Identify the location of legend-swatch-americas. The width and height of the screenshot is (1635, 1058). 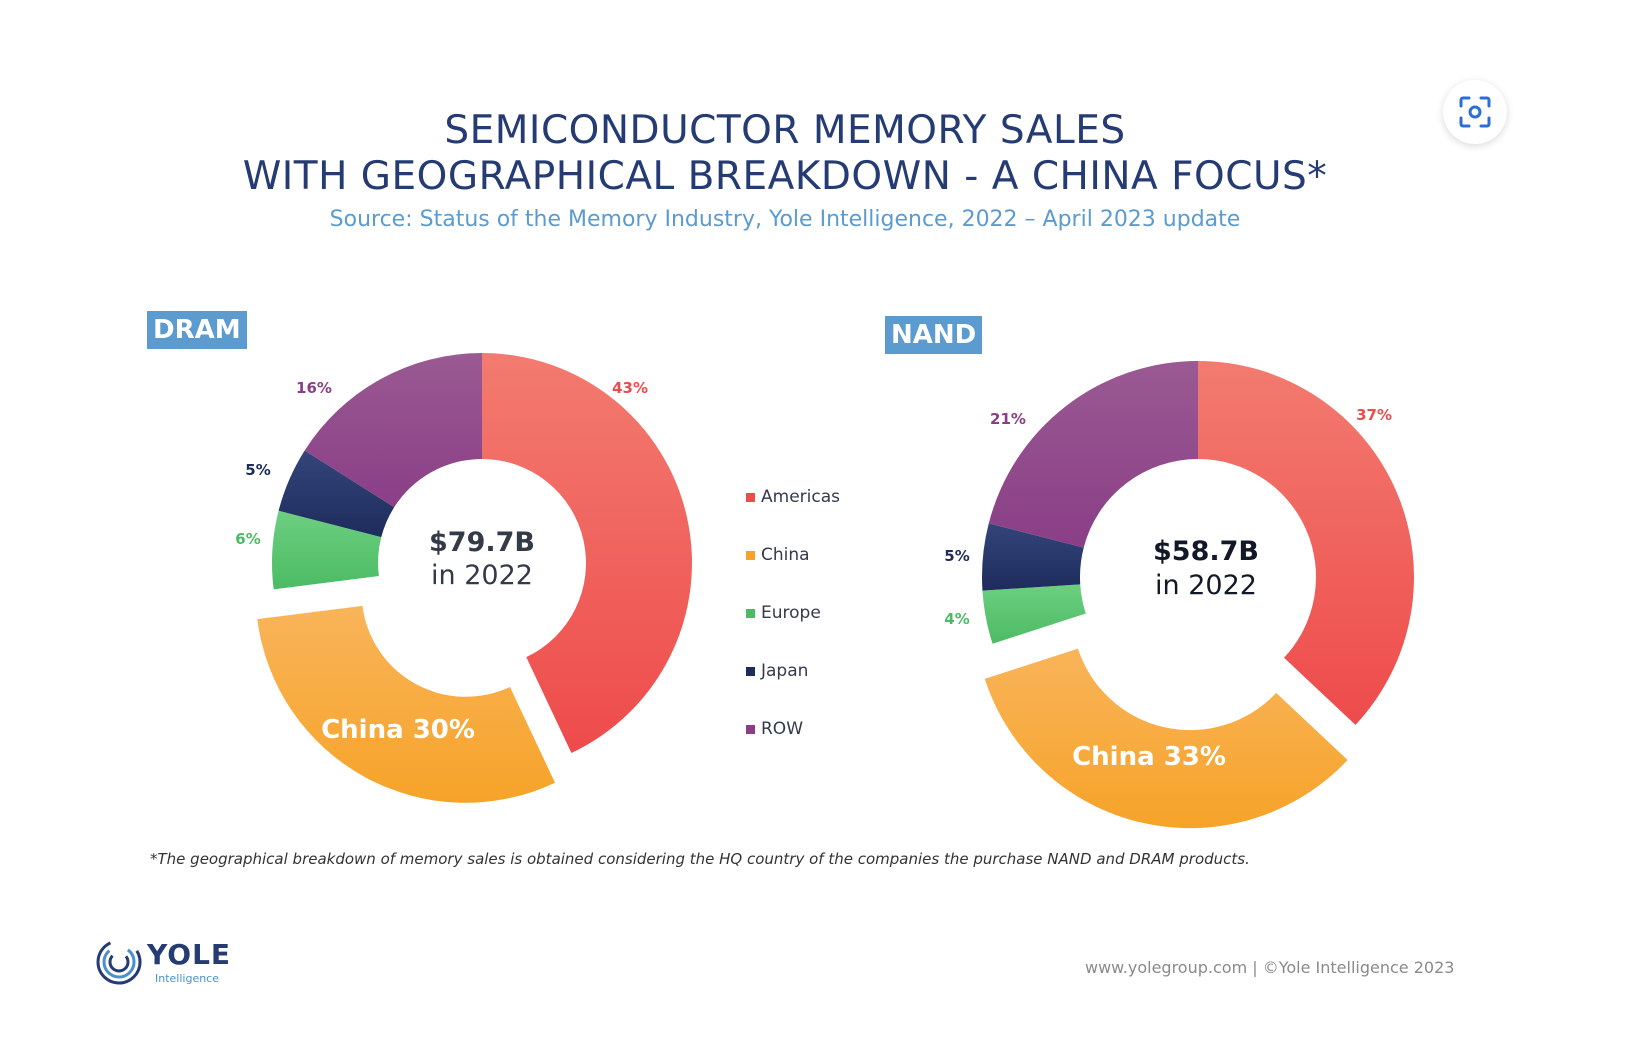
(750, 497).